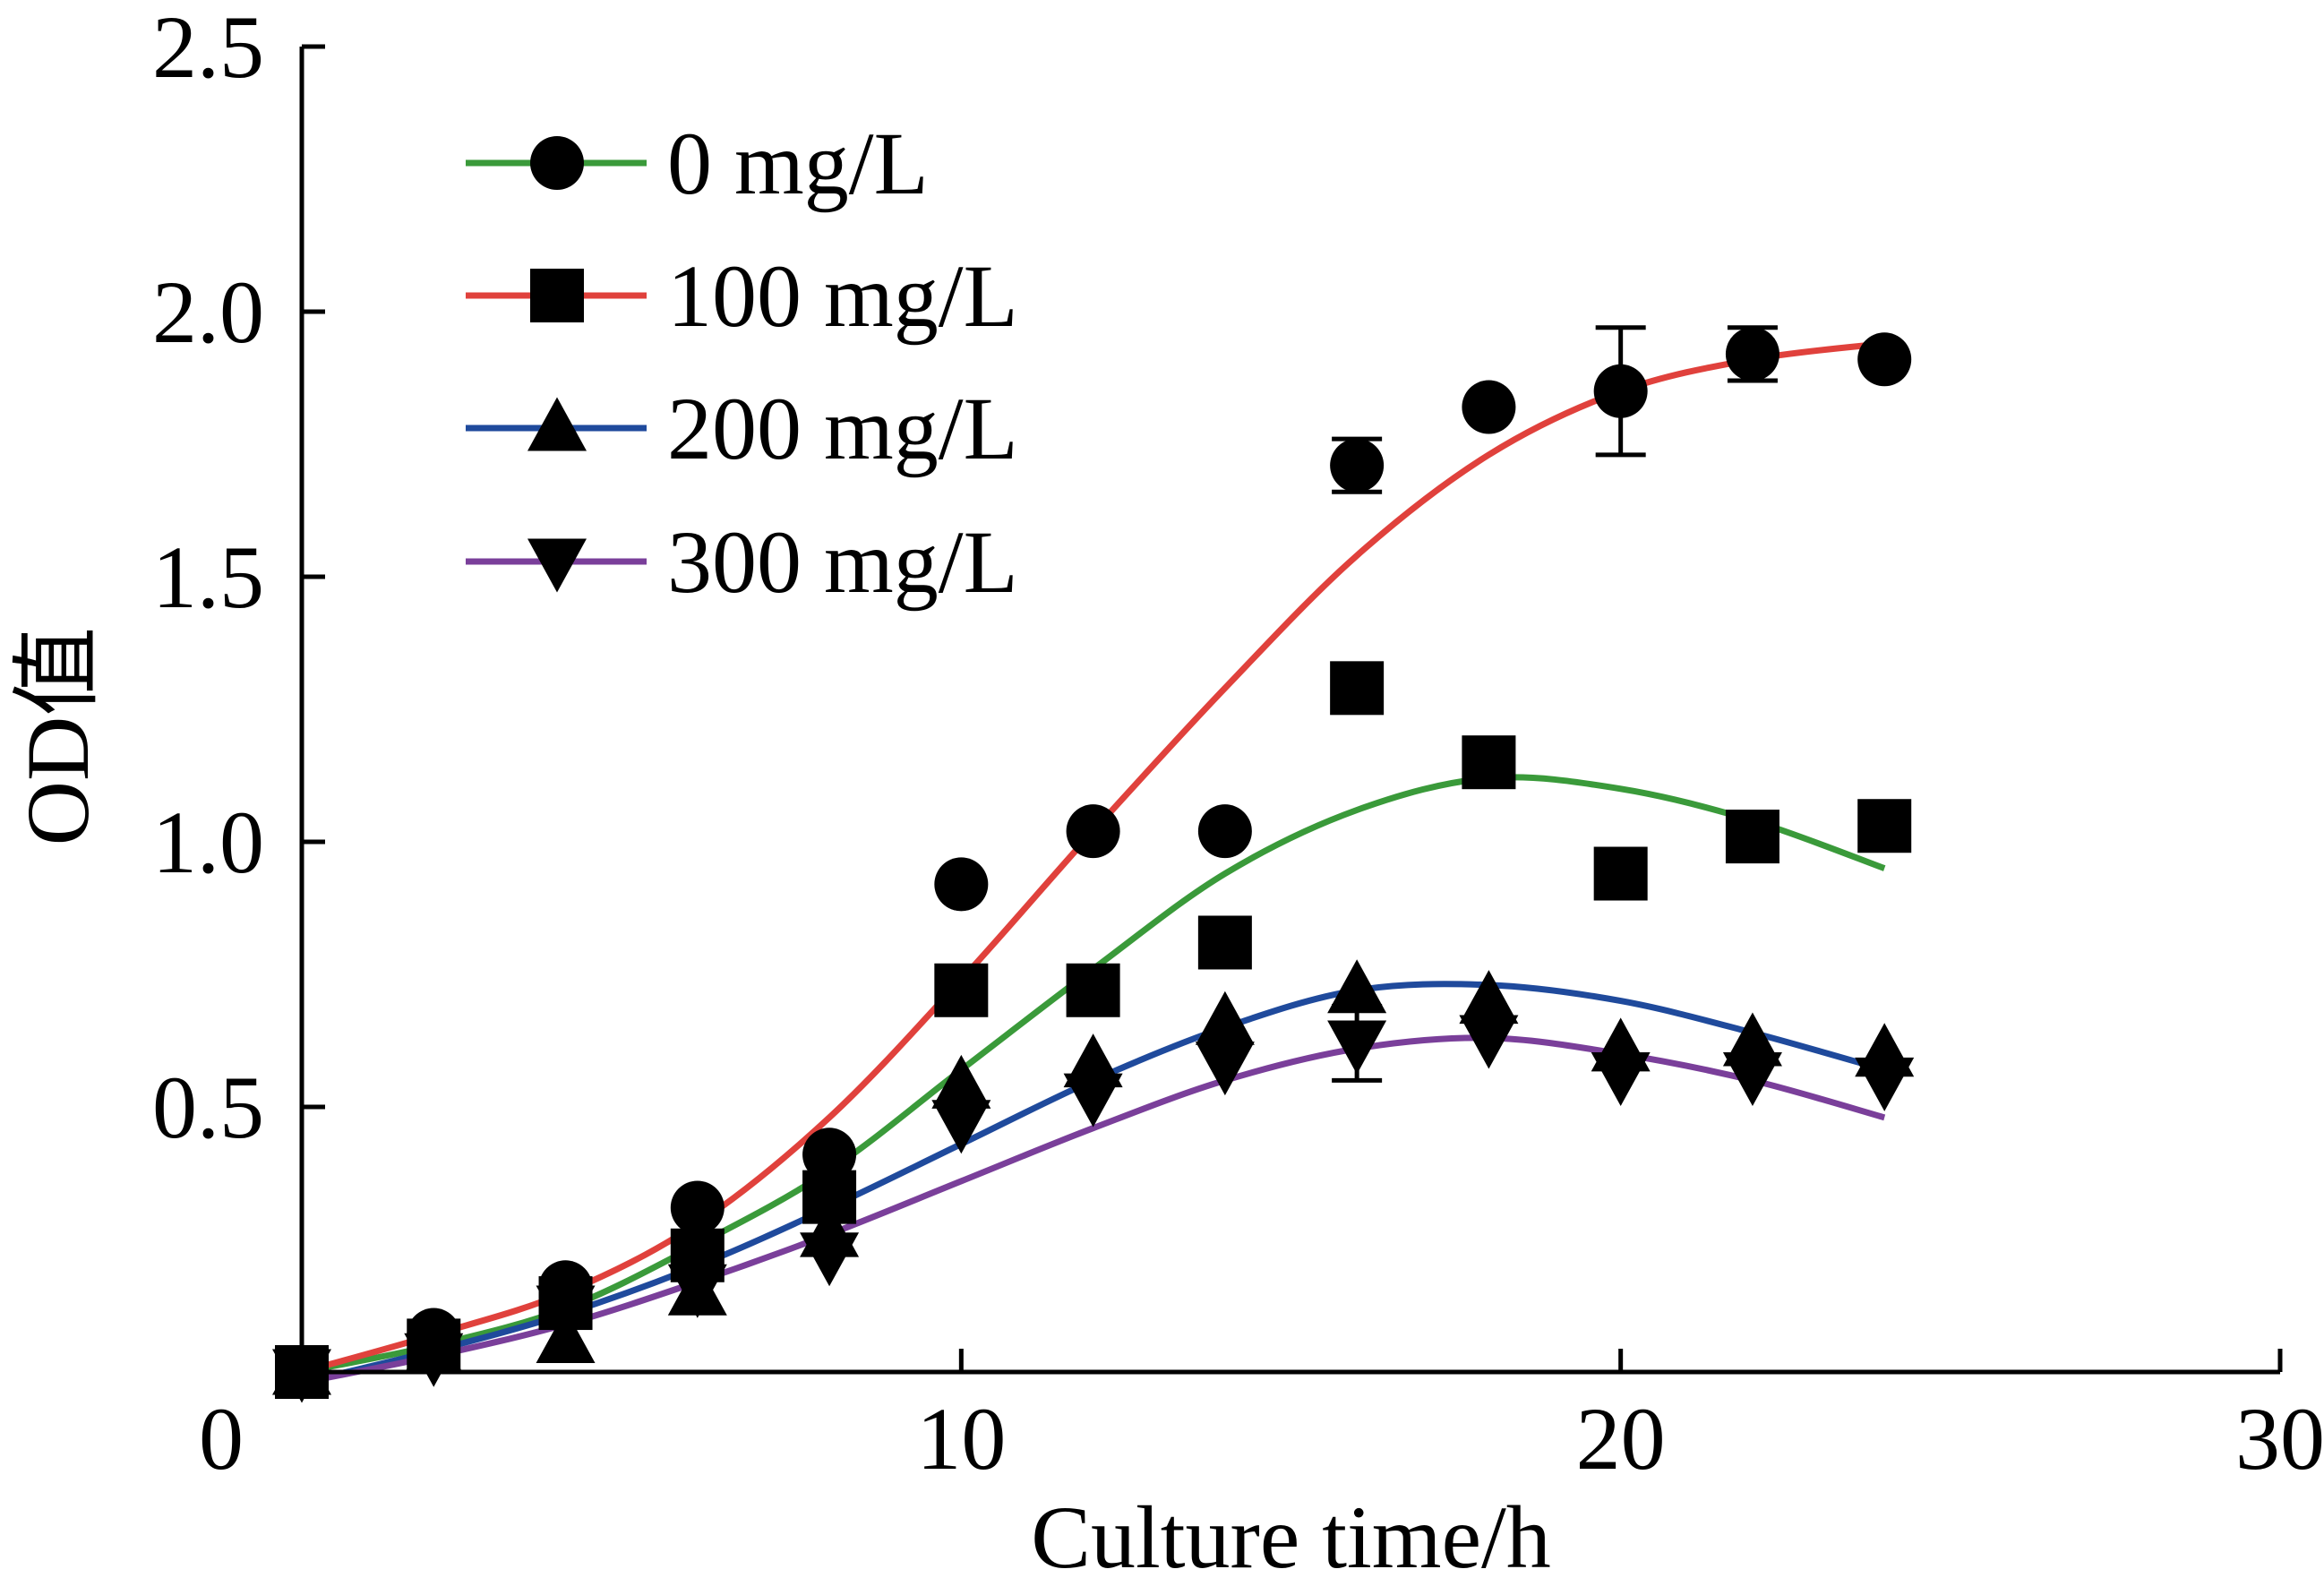 Image resolution: width=2324 pixels, height=1595 pixels. What do you see at coordinates (961, 1438) in the screenshot?
I see `x-tick-label: 10` at bounding box center [961, 1438].